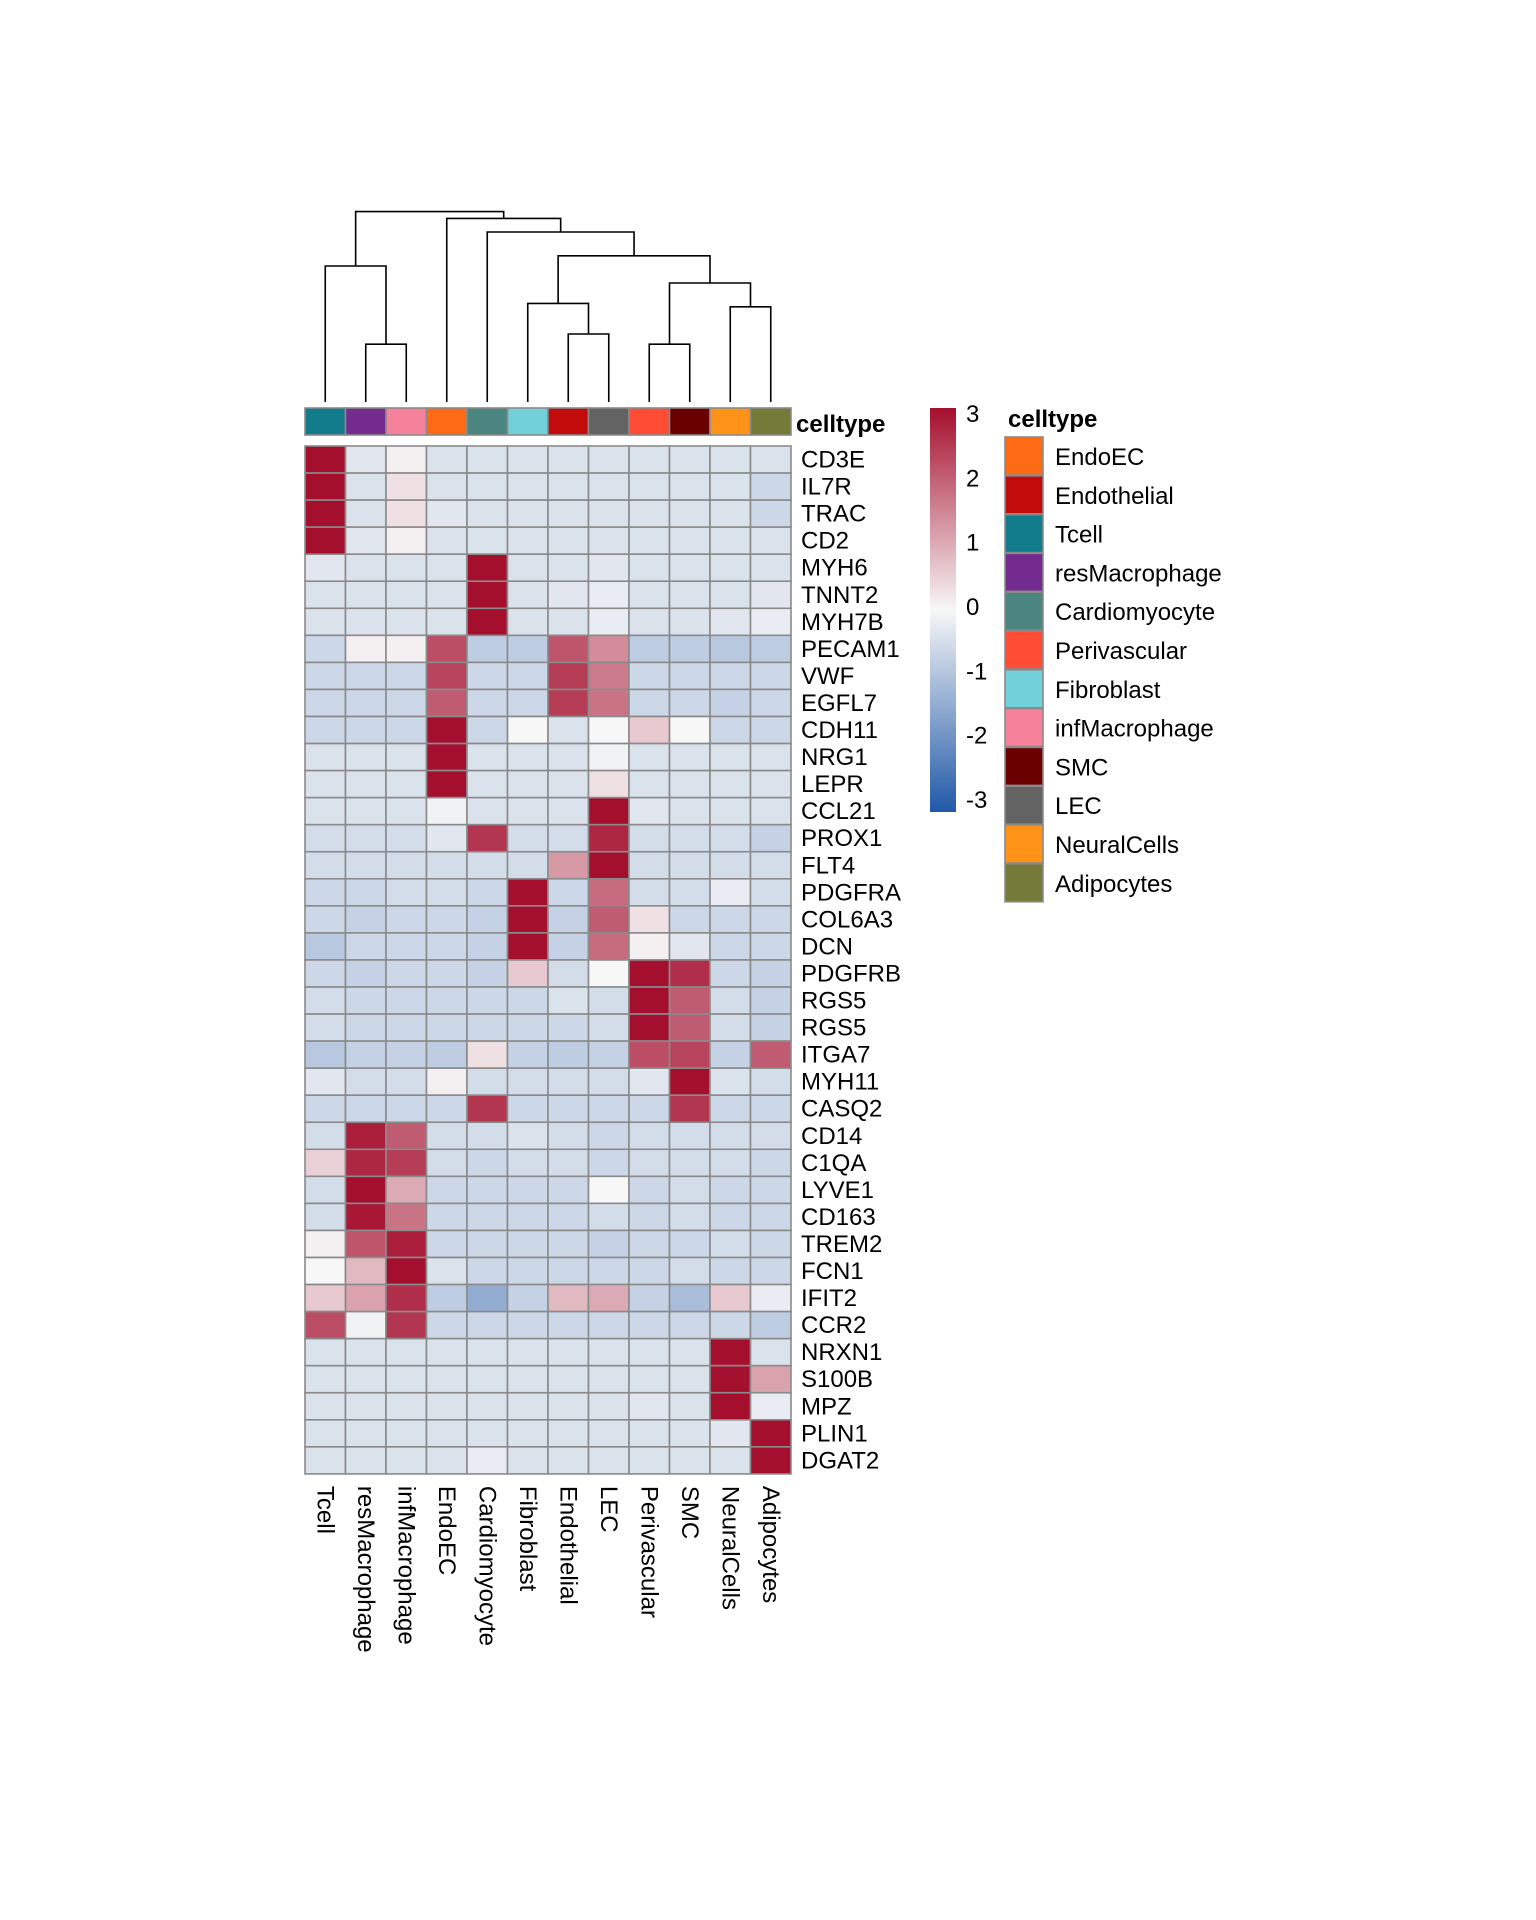 The image size is (1536, 1920). What do you see at coordinates (976, 671) in the screenshot?
I see `colorbar-tick-label: -1` at bounding box center [976, 671].